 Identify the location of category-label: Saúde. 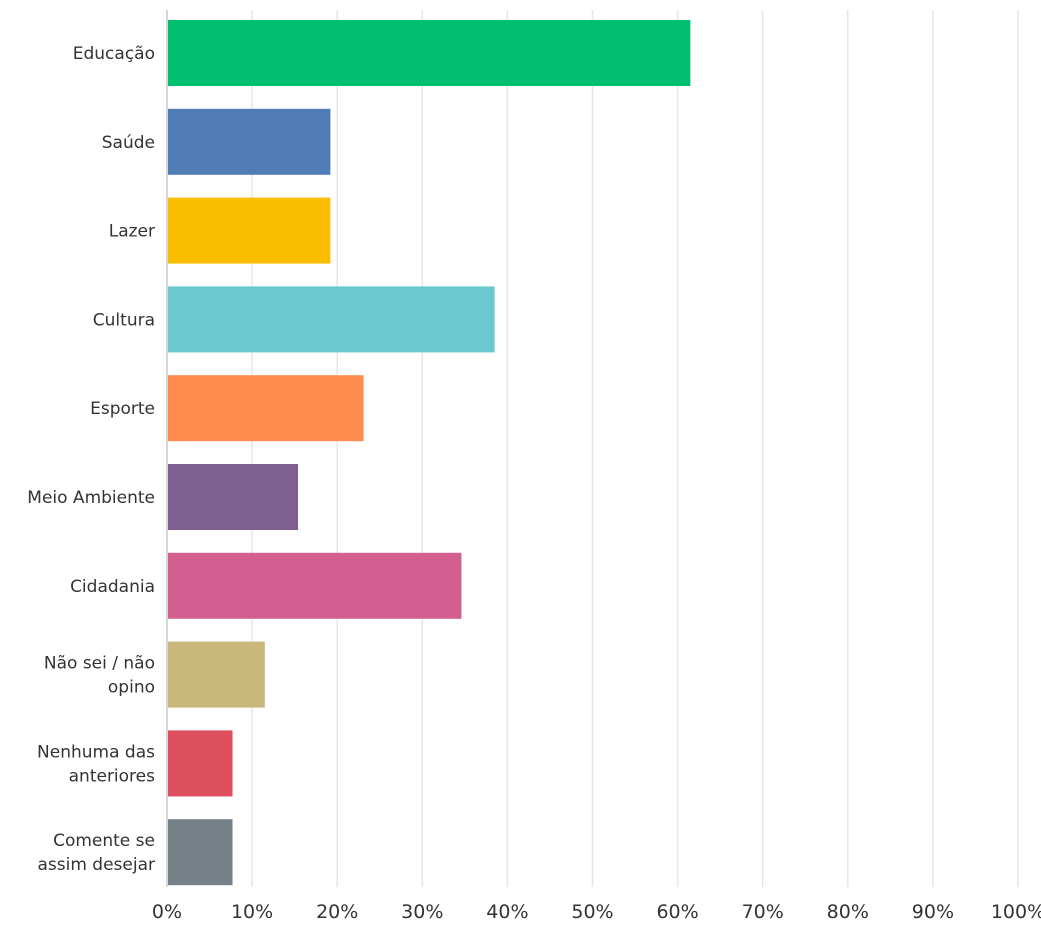
(128, 143).